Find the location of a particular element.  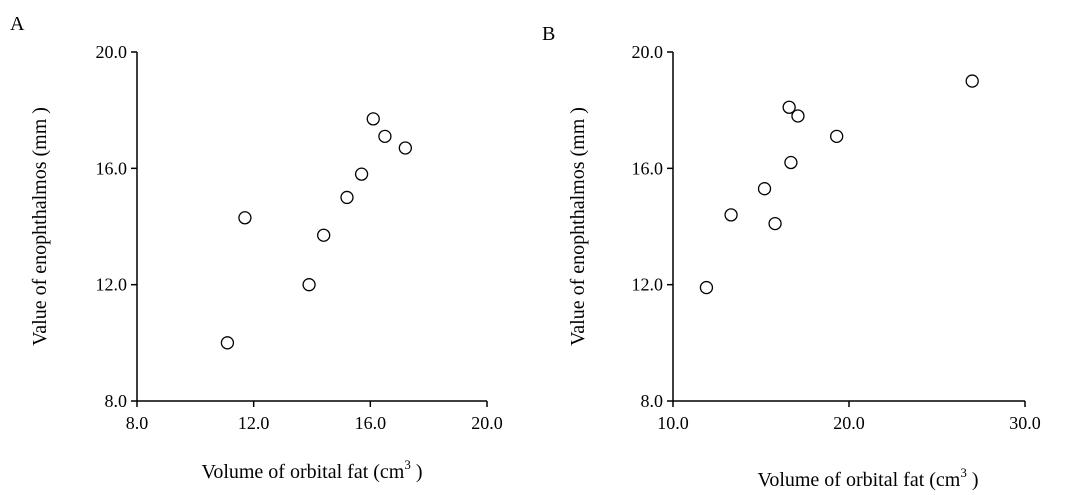

x-tick-label: 30.0 is located at coordinates (1025, 423).